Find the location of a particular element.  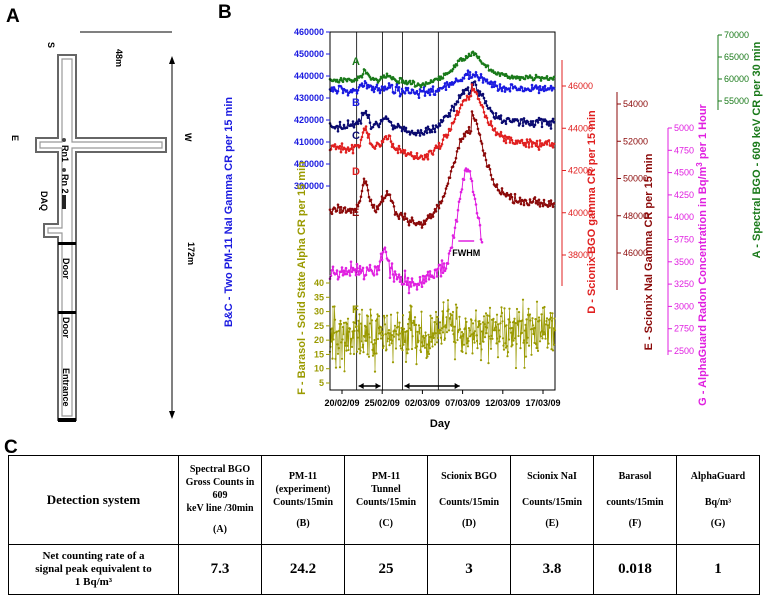

axis-bc-tick-label: 400000 is located at coordinates (309, 164).